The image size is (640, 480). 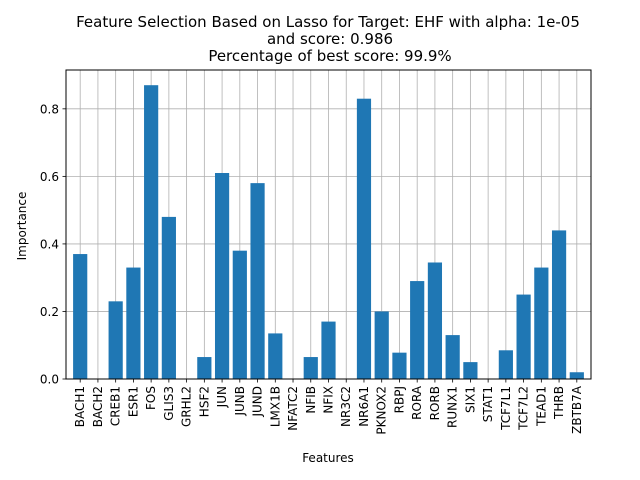 I want to click on bar-zbtb7a, so click(x=576, y=375).